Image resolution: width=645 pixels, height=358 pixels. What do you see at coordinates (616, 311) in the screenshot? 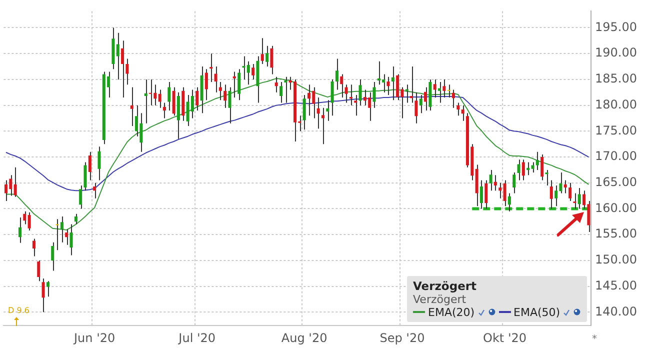
I see `y-tick-label: 140.00` at bounding box center [616, 311].